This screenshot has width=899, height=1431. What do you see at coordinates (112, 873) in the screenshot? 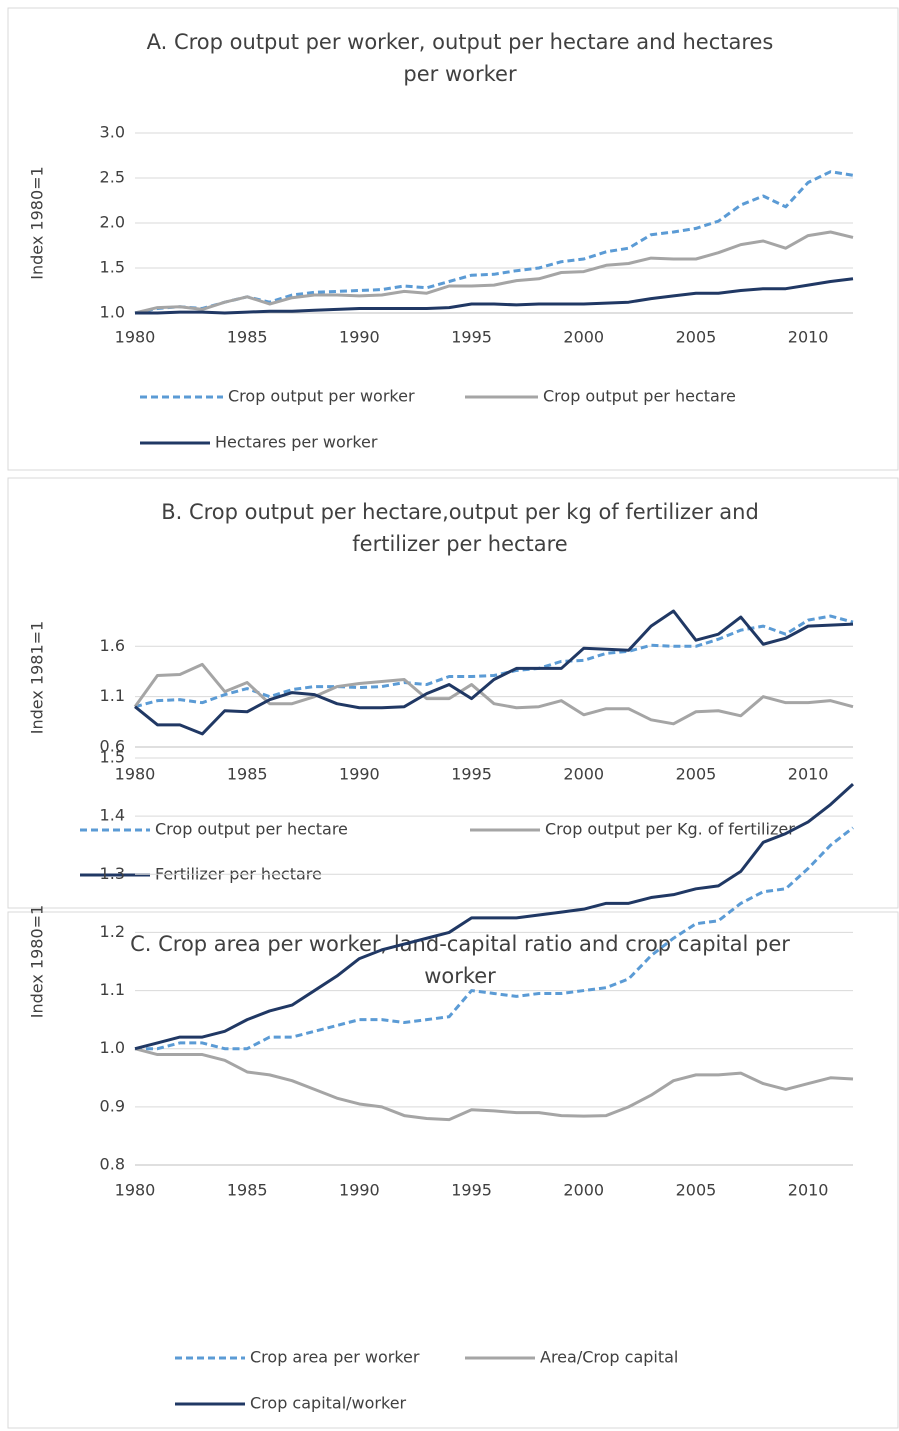
I see `y-tick-label: 1.3` at bounding box center [112, 873].